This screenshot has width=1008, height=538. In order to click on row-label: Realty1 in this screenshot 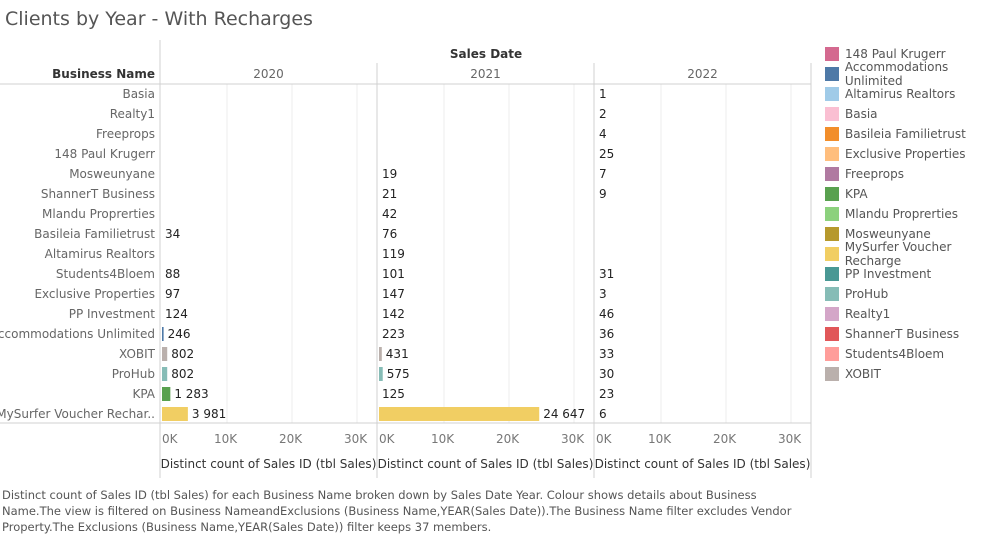, I will do `click(132, 114)`.